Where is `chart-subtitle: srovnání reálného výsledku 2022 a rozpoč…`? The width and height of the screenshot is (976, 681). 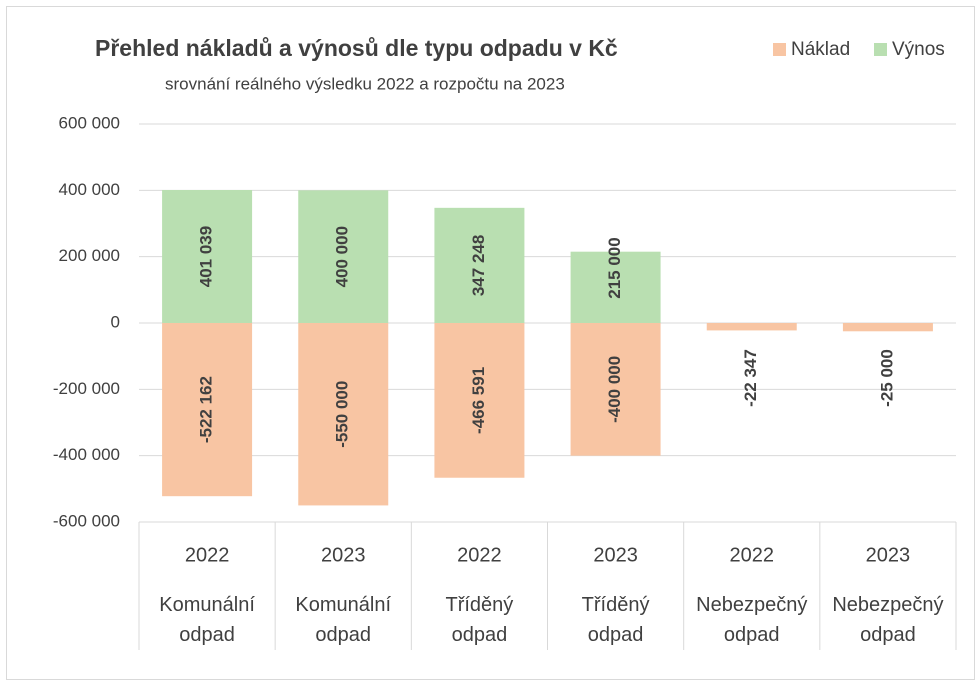 chart-subtitle: srovnání reálného výsledku 2022 a rozpoč… is located at coordinates (365, 83).